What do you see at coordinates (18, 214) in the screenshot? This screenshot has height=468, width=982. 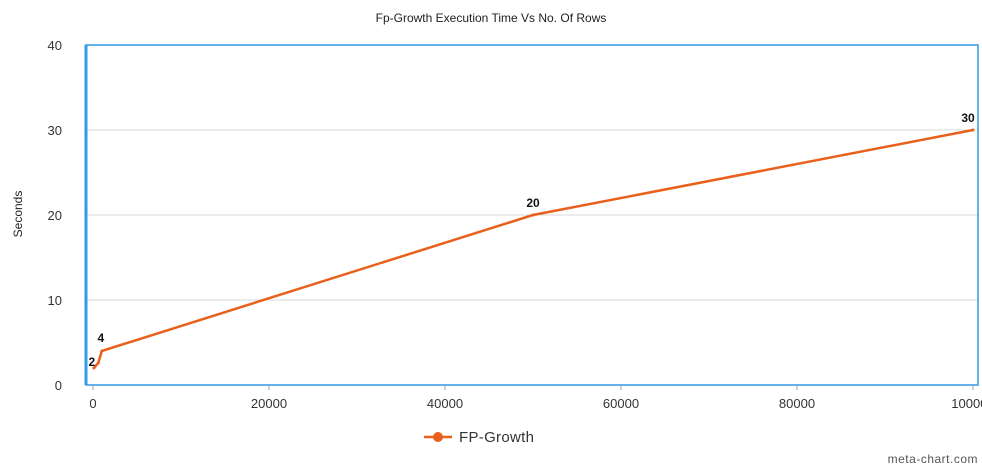 I see `y-axis-label: Seconds` at bounding box center [18, 214].